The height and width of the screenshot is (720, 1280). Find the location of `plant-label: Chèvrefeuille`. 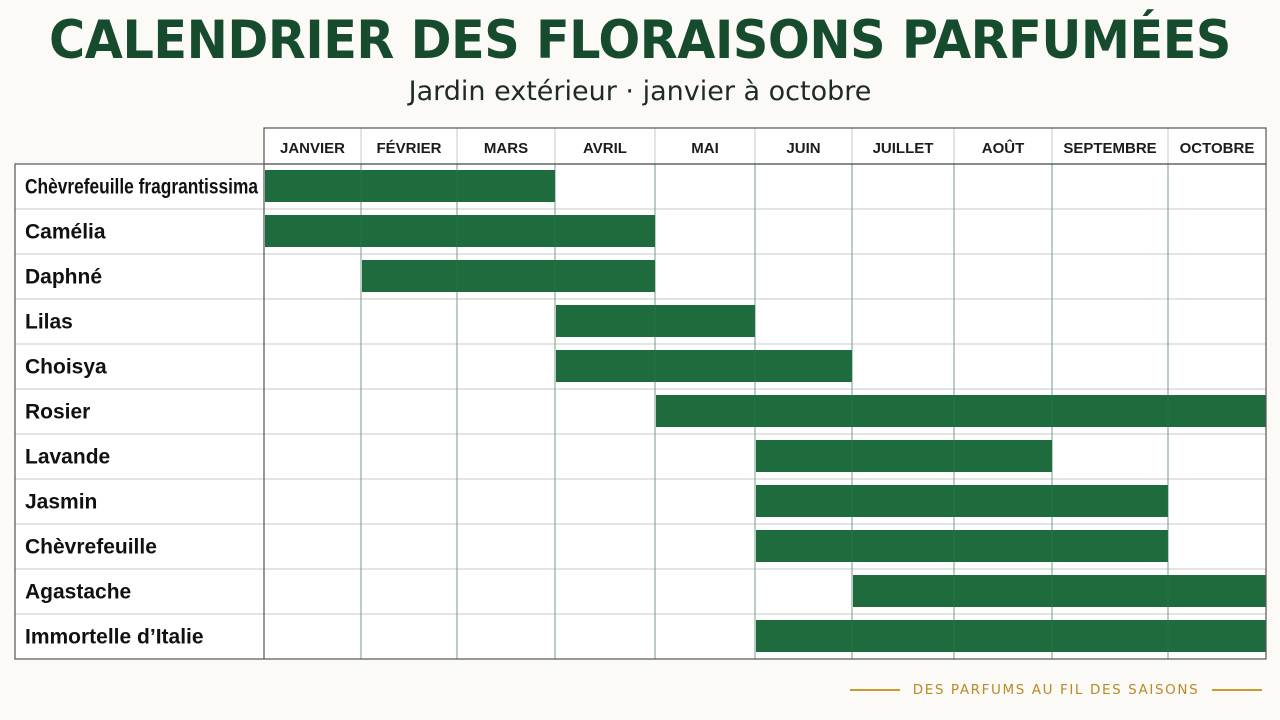

plant-label: Chèvrefeuille is located at coordinates (91, 547).